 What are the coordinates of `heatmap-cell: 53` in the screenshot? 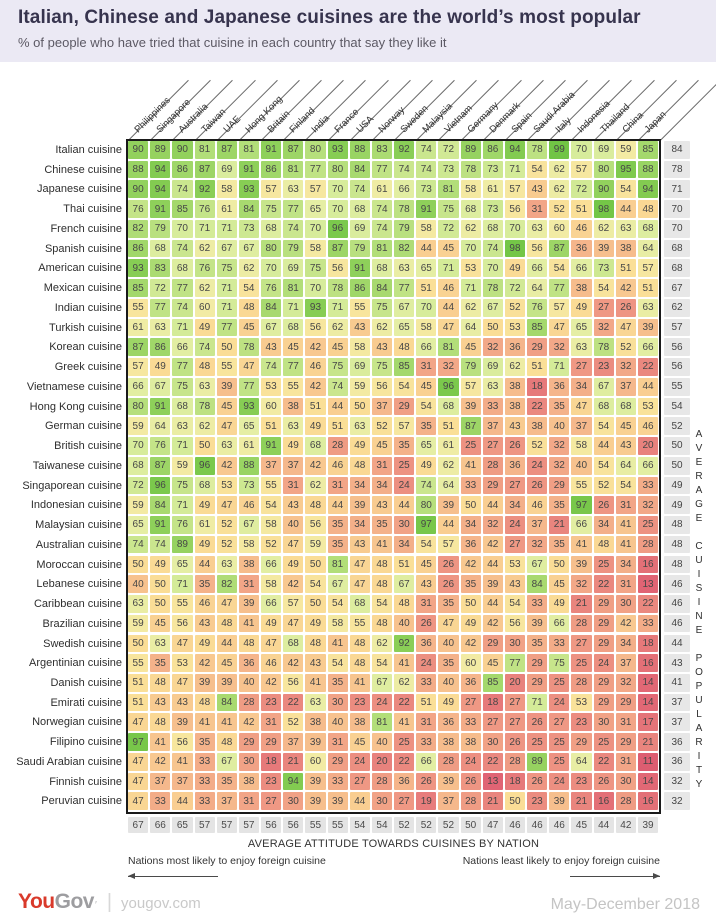 It's located at (182, 663).